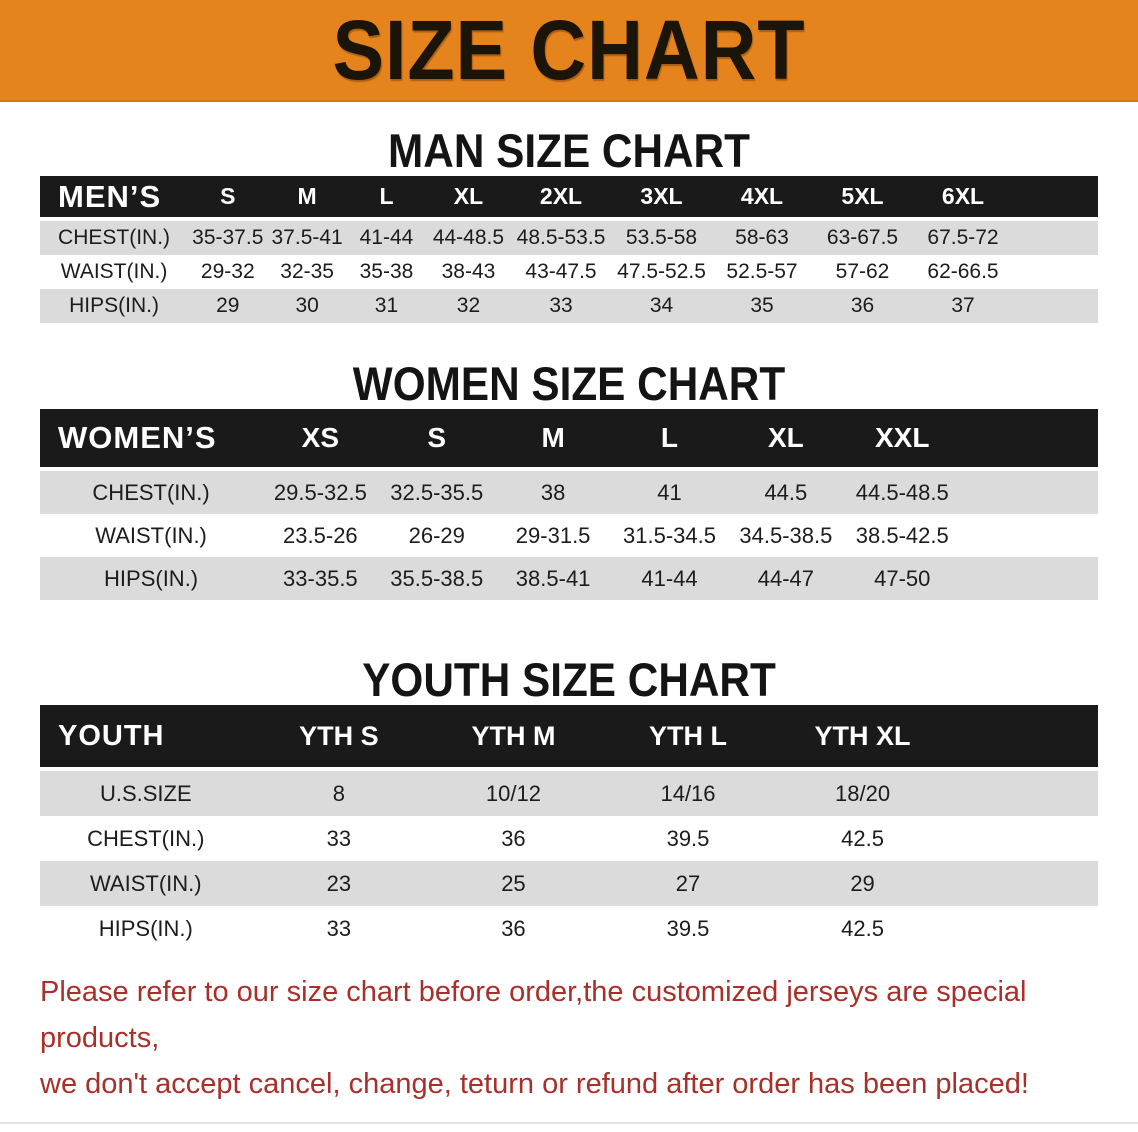  I want to click on column-header: 2XL, so click(561, 198).